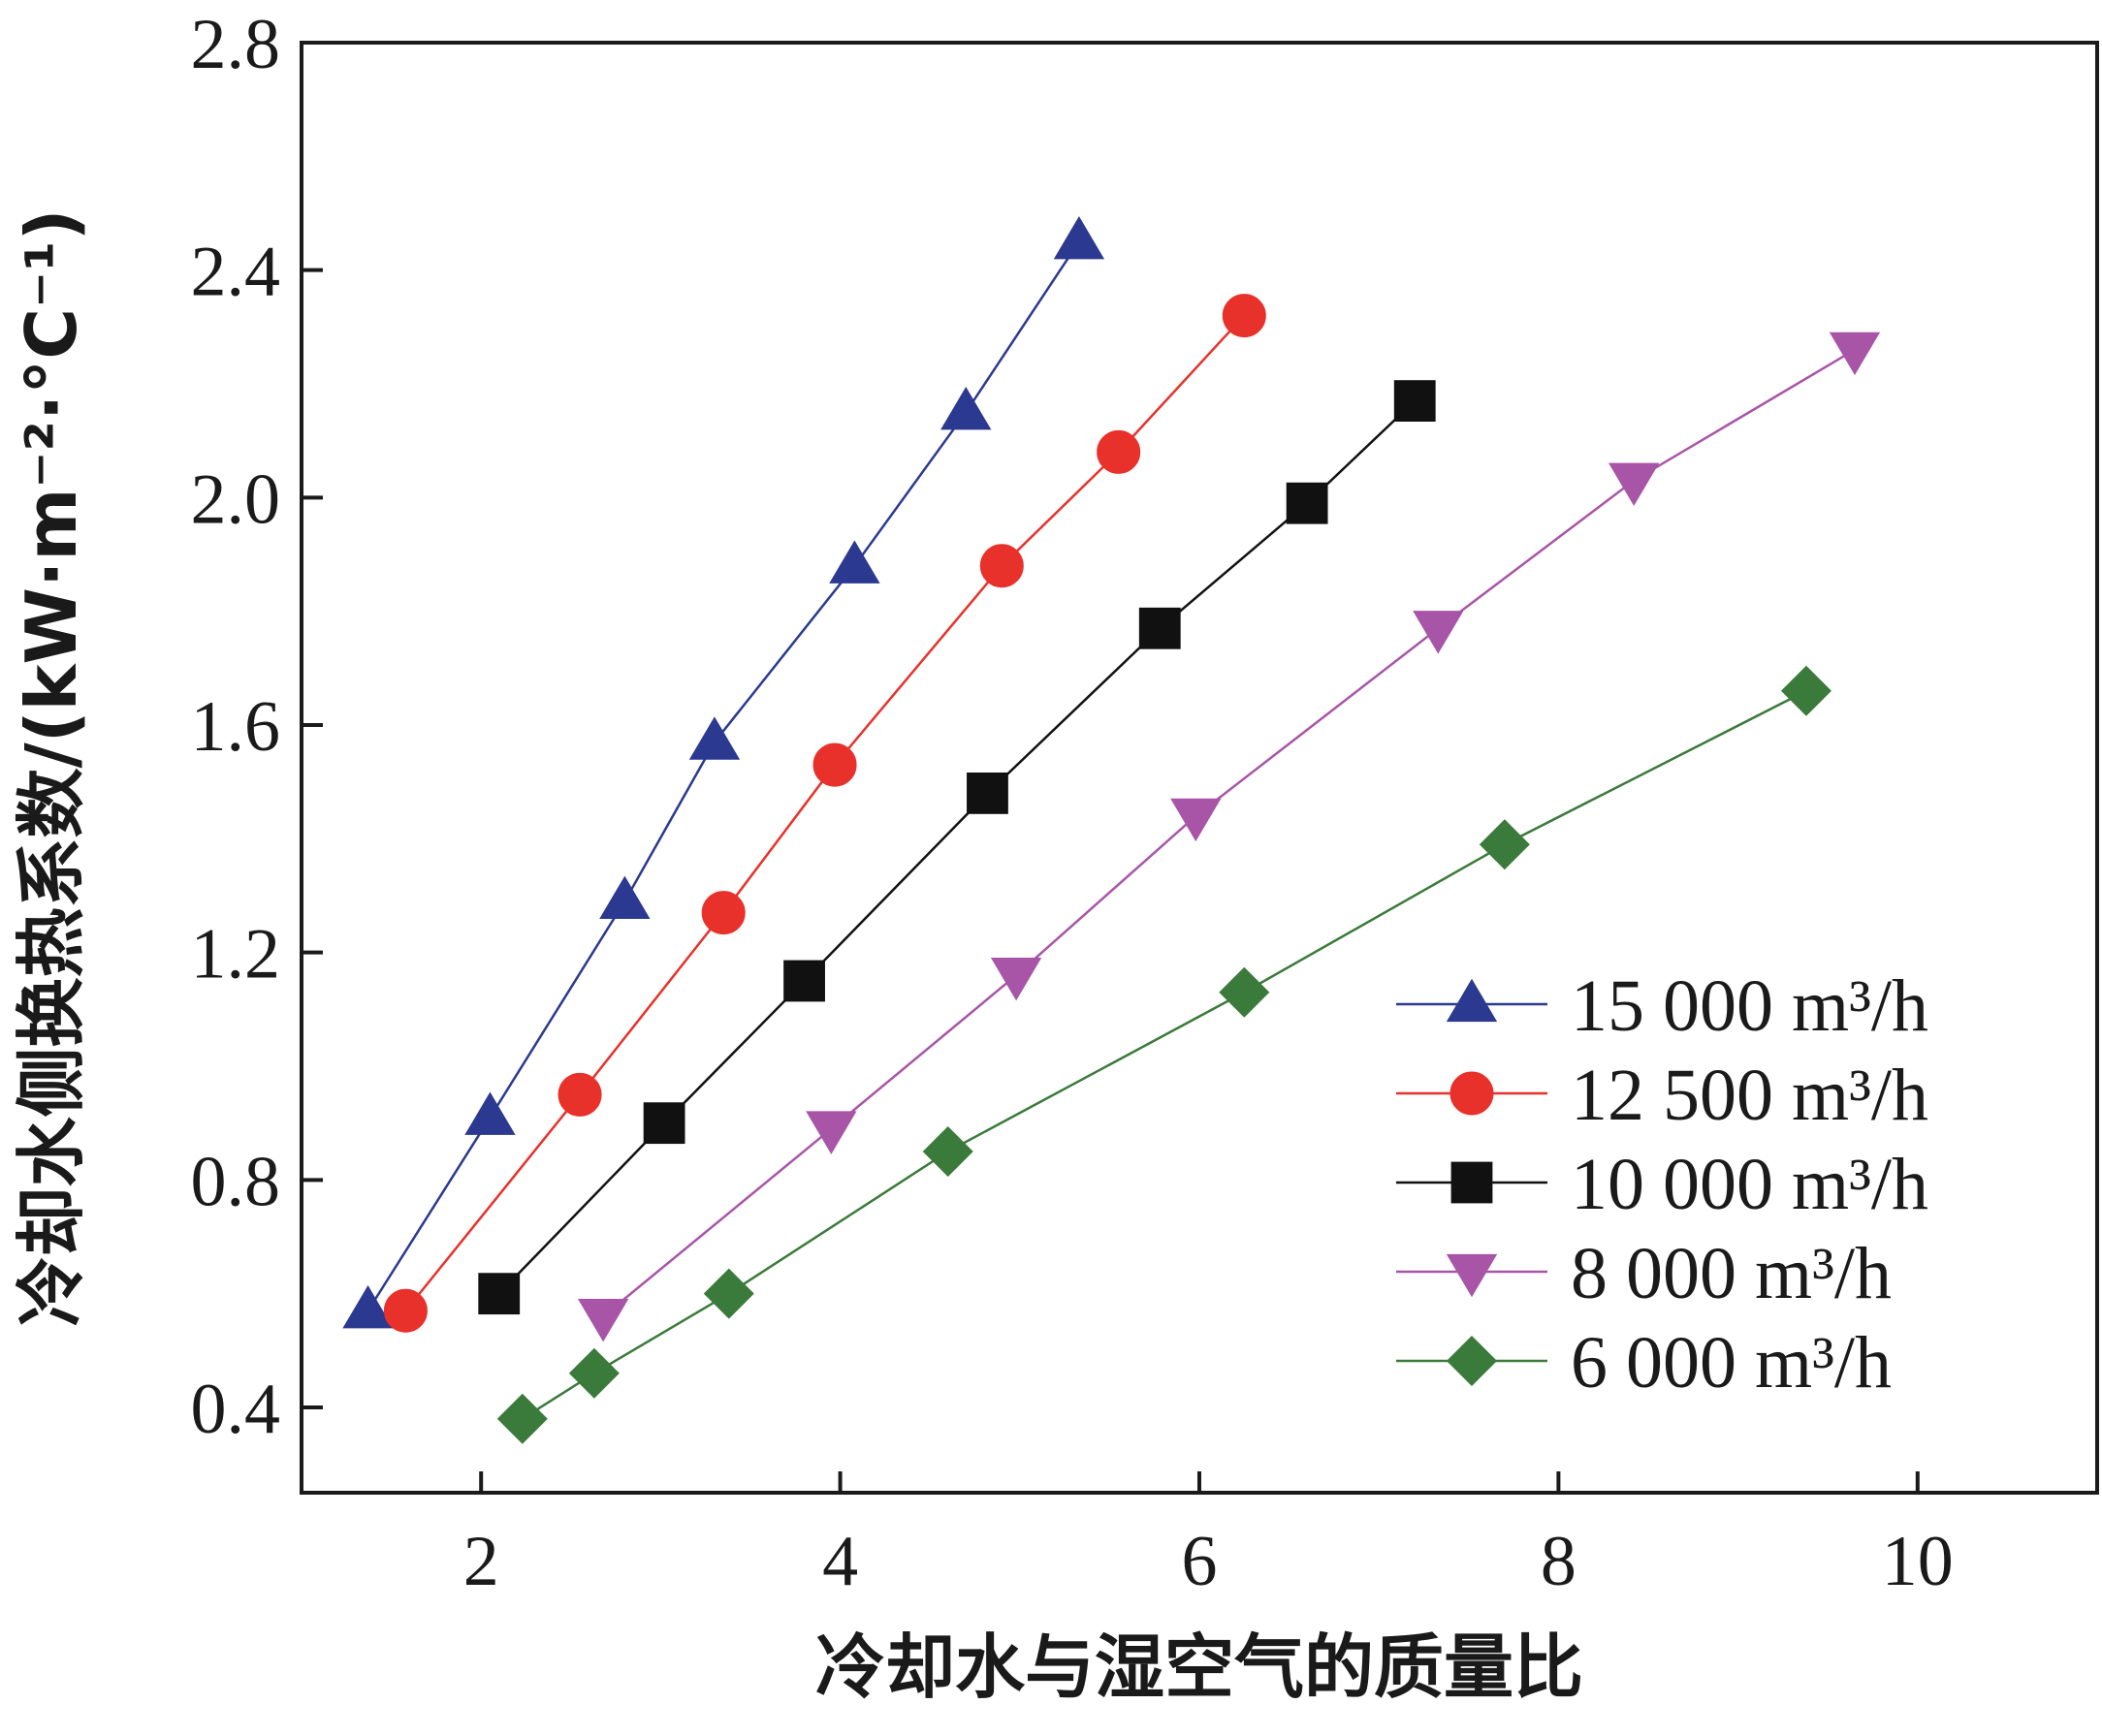 The image size is (2102, 1736). I want to click on y-axis: 0.4 0.8 1.2 1.6 2.0 2.4 2.8, so click(257, 727).